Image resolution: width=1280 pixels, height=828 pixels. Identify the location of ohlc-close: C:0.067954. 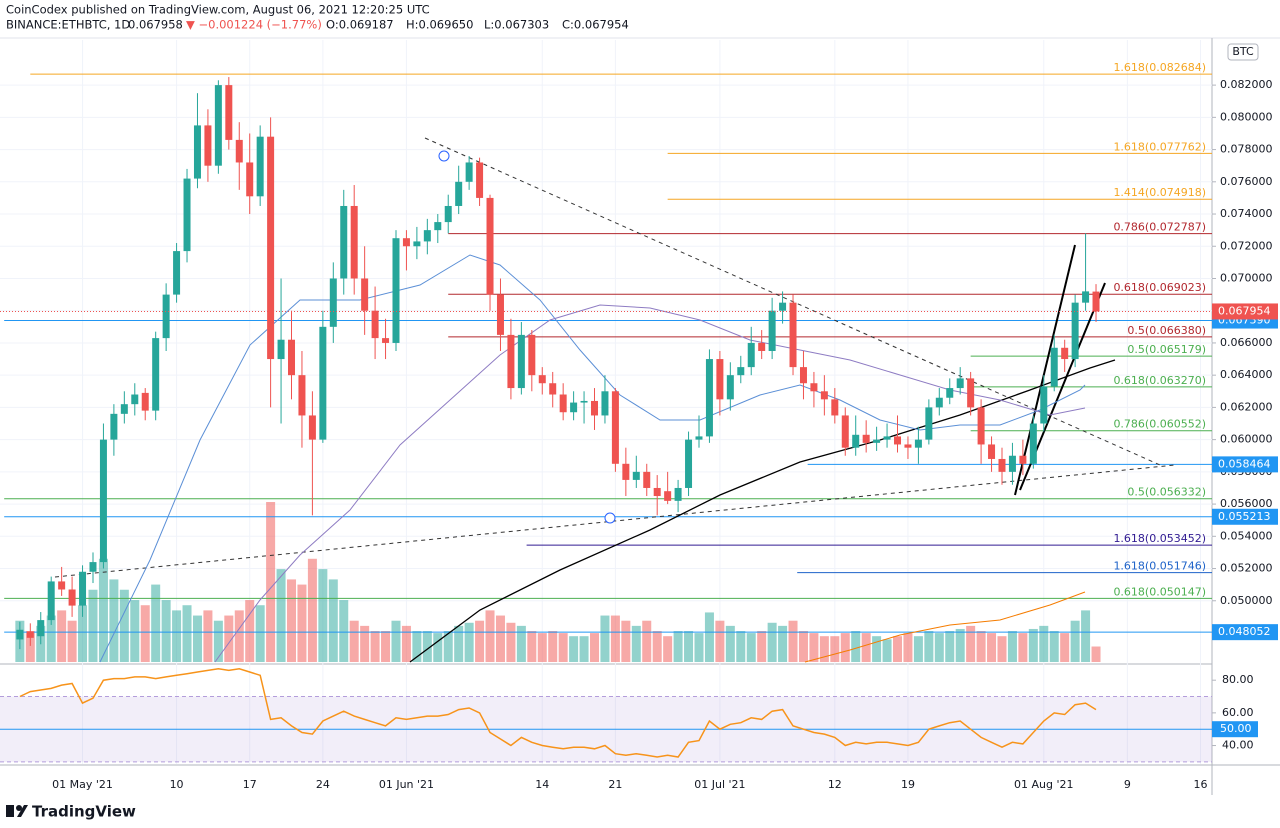
(595, 25).